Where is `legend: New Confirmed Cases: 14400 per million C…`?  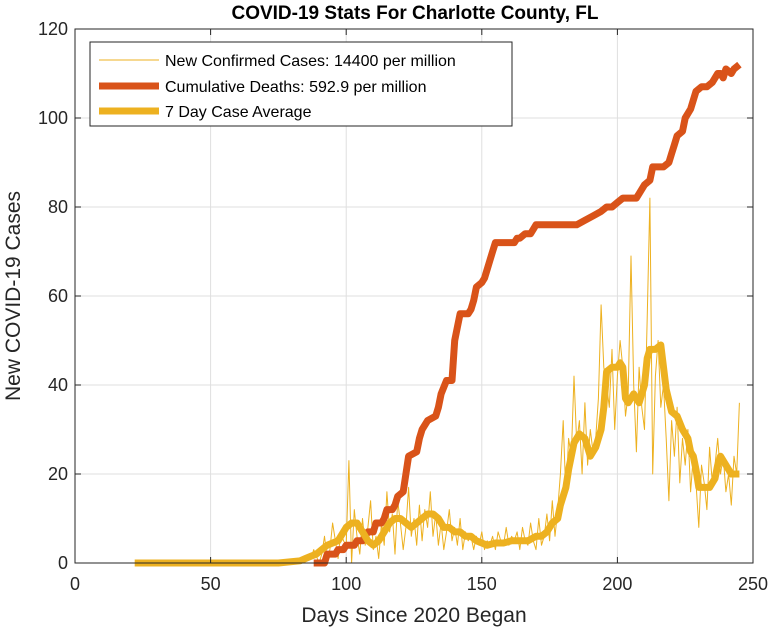 legend: New Confirmed Cases: 14400 per million C… is located at coordinates (301, 84).